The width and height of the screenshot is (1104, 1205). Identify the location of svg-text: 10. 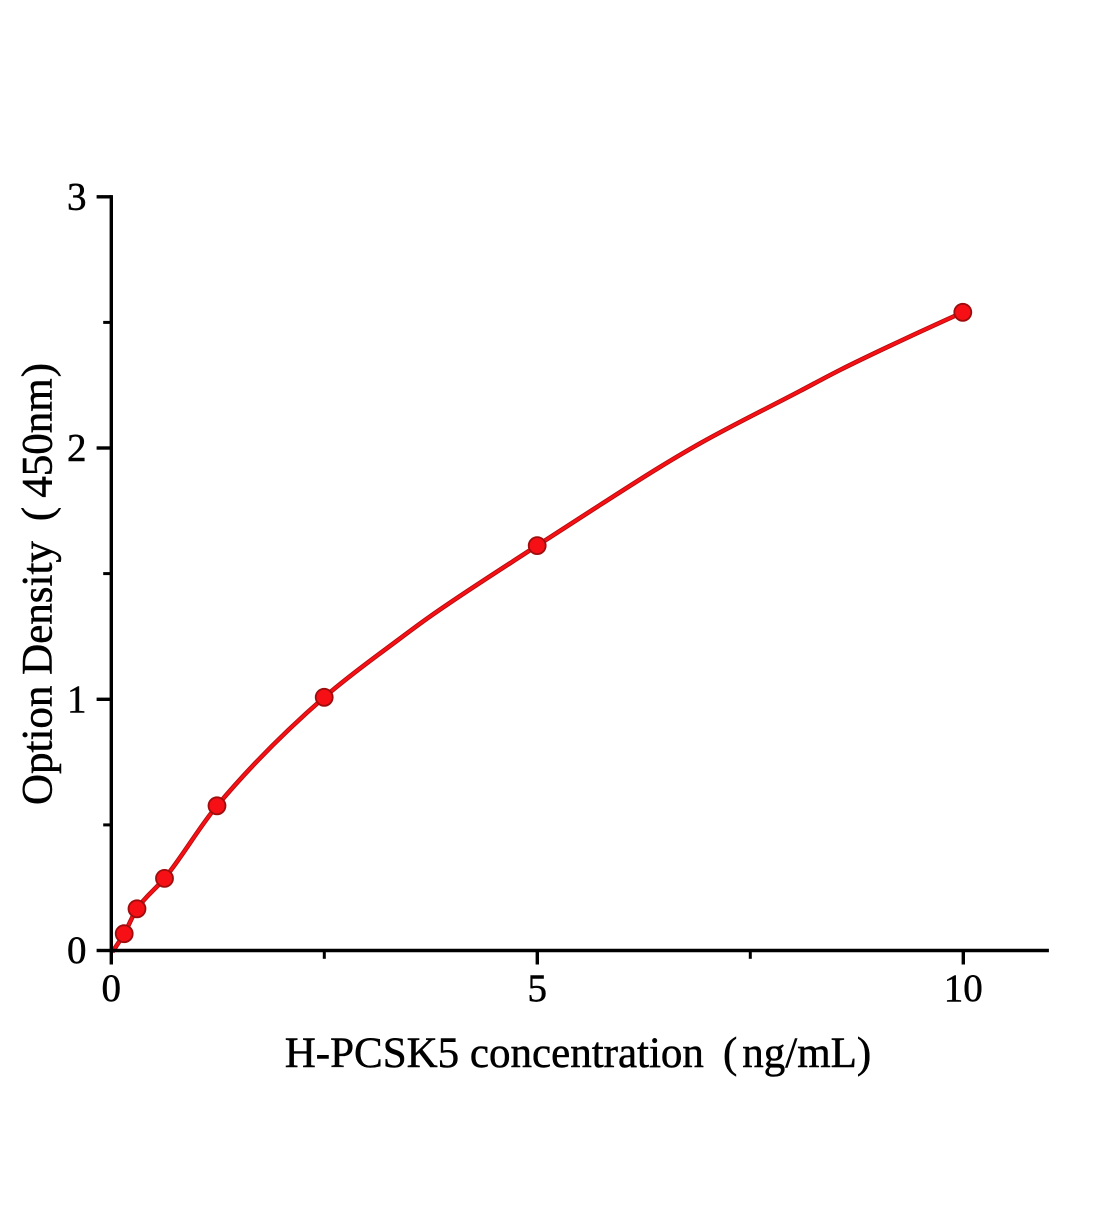
(963, 988).